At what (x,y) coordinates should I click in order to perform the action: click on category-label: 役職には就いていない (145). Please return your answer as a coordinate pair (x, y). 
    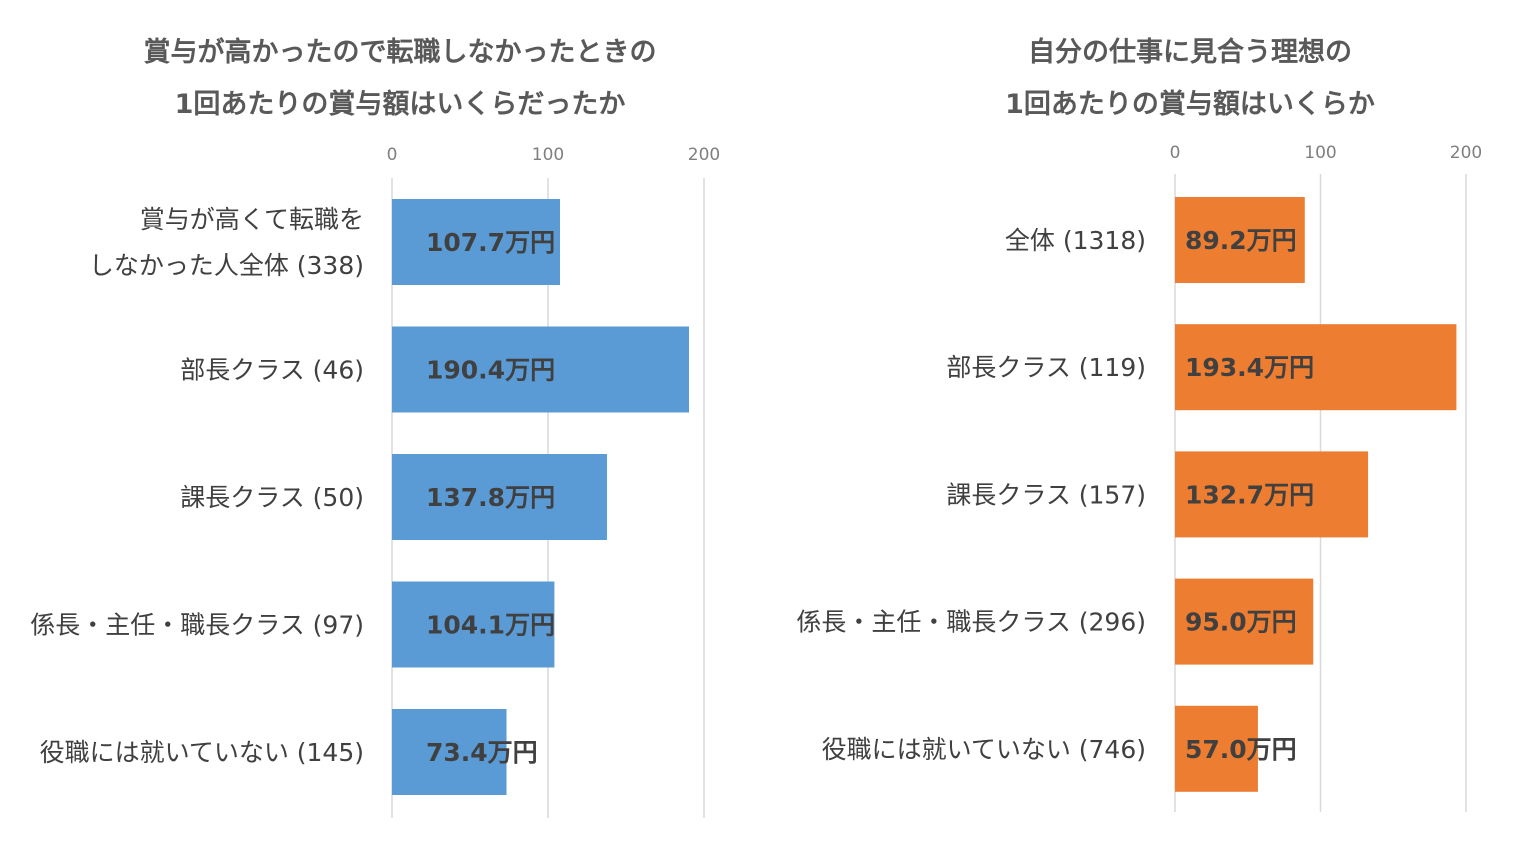
    Looking at the image, I should click on (202, 752).